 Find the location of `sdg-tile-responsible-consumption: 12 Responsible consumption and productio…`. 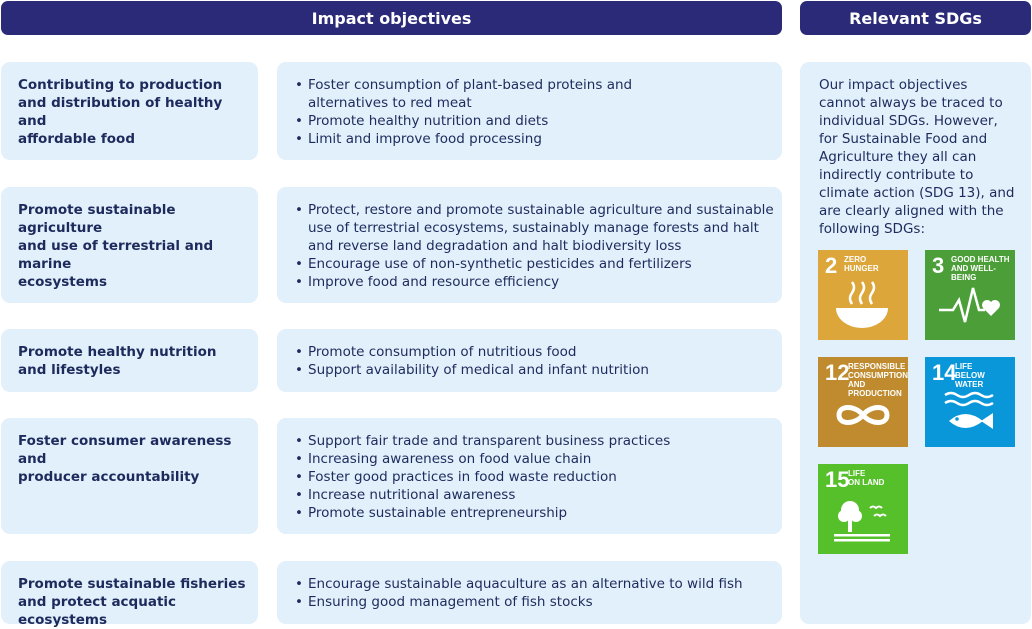

sdg-tile-responsible-consumption: 12 Responsible consumption and productio… is located at coordinates (863, 402).